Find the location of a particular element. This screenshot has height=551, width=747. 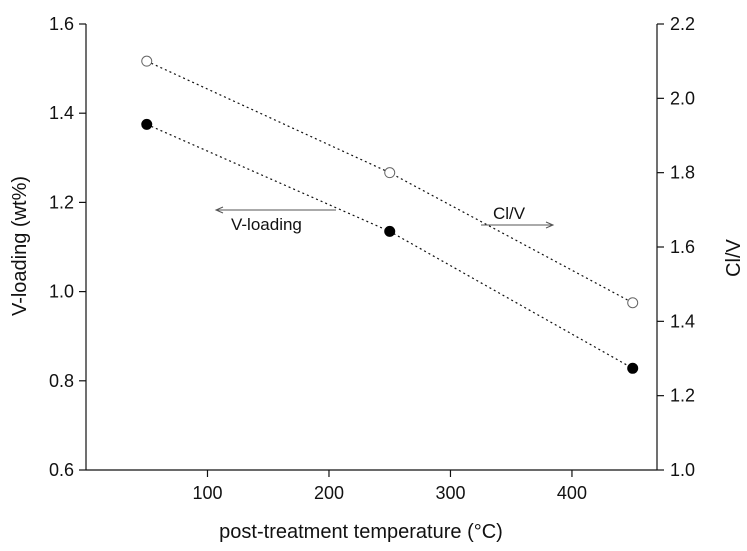

v-loading-annotation: V-loading is located at coordinates (275, 220).